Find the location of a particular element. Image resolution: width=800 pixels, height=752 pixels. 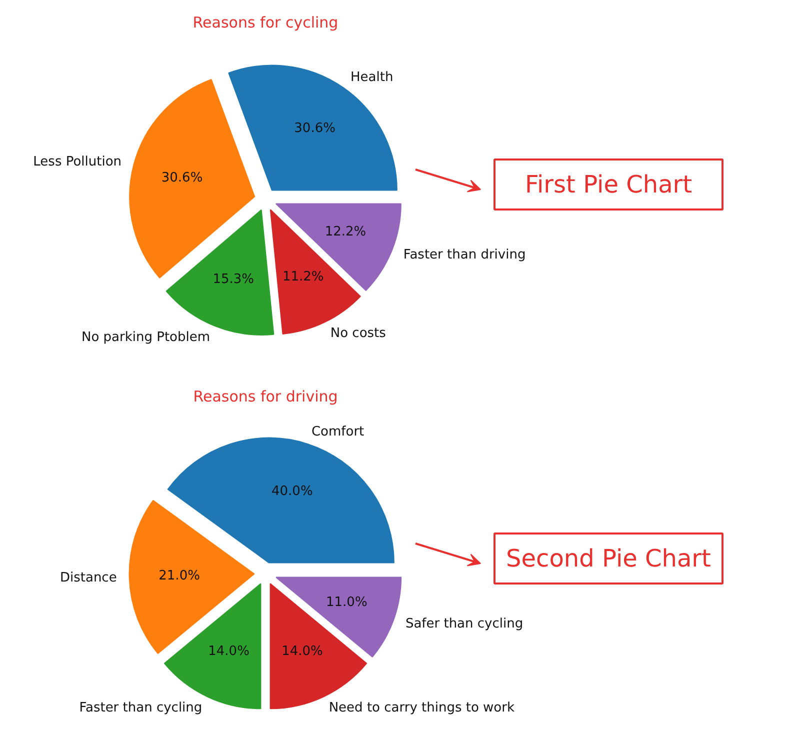

chart-title: Reasons for cycling is located at coordinates (265, 23).